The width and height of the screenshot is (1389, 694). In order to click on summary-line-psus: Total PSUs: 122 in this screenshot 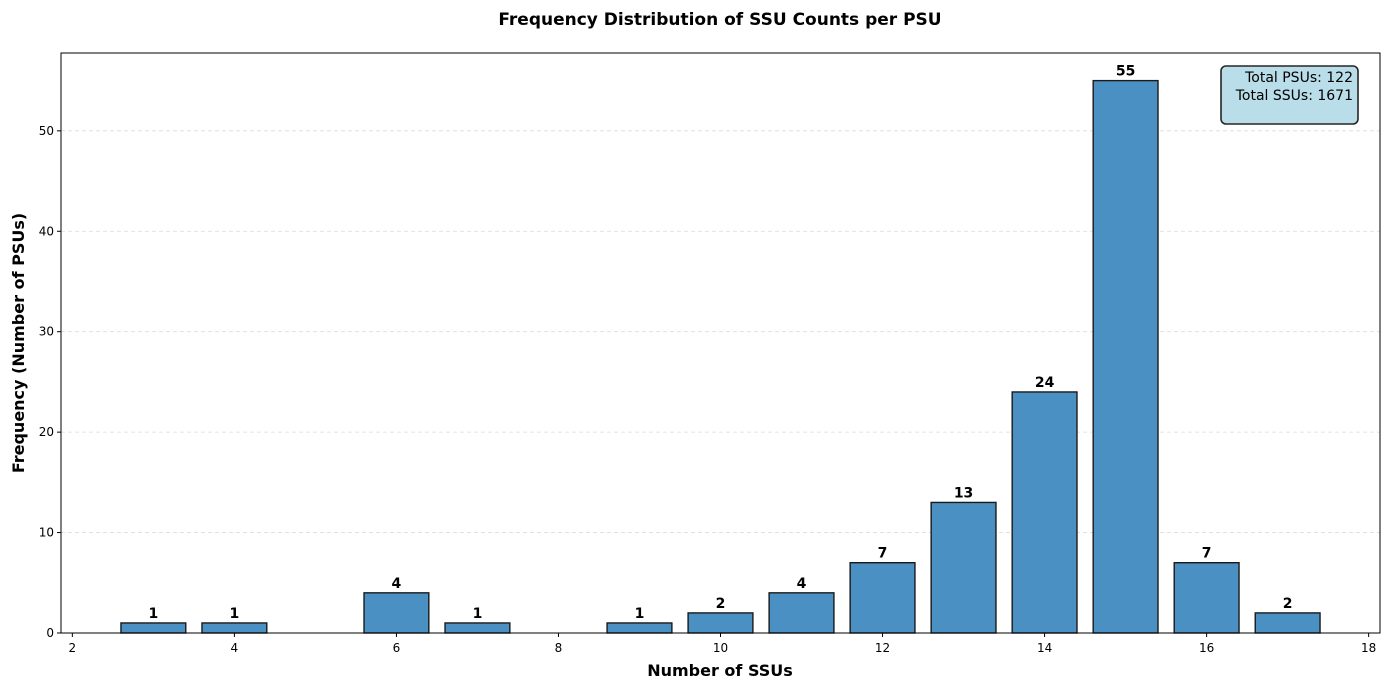, I will do `click(1298, 78)`.